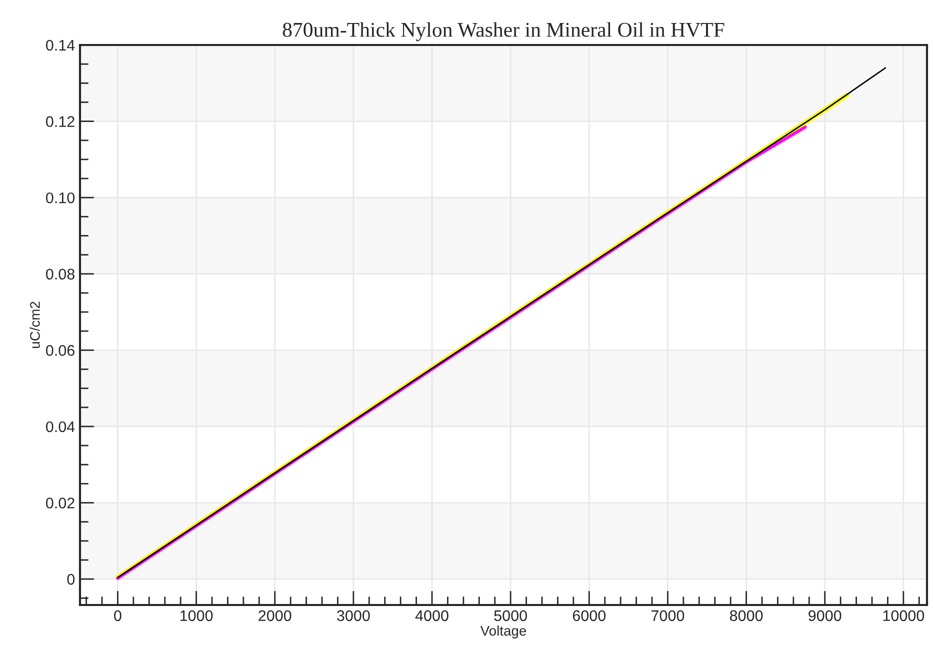  Describe the element at coordinates (60, 426) in the screenshot. I see `y-tick-label: 0.04` at that location.